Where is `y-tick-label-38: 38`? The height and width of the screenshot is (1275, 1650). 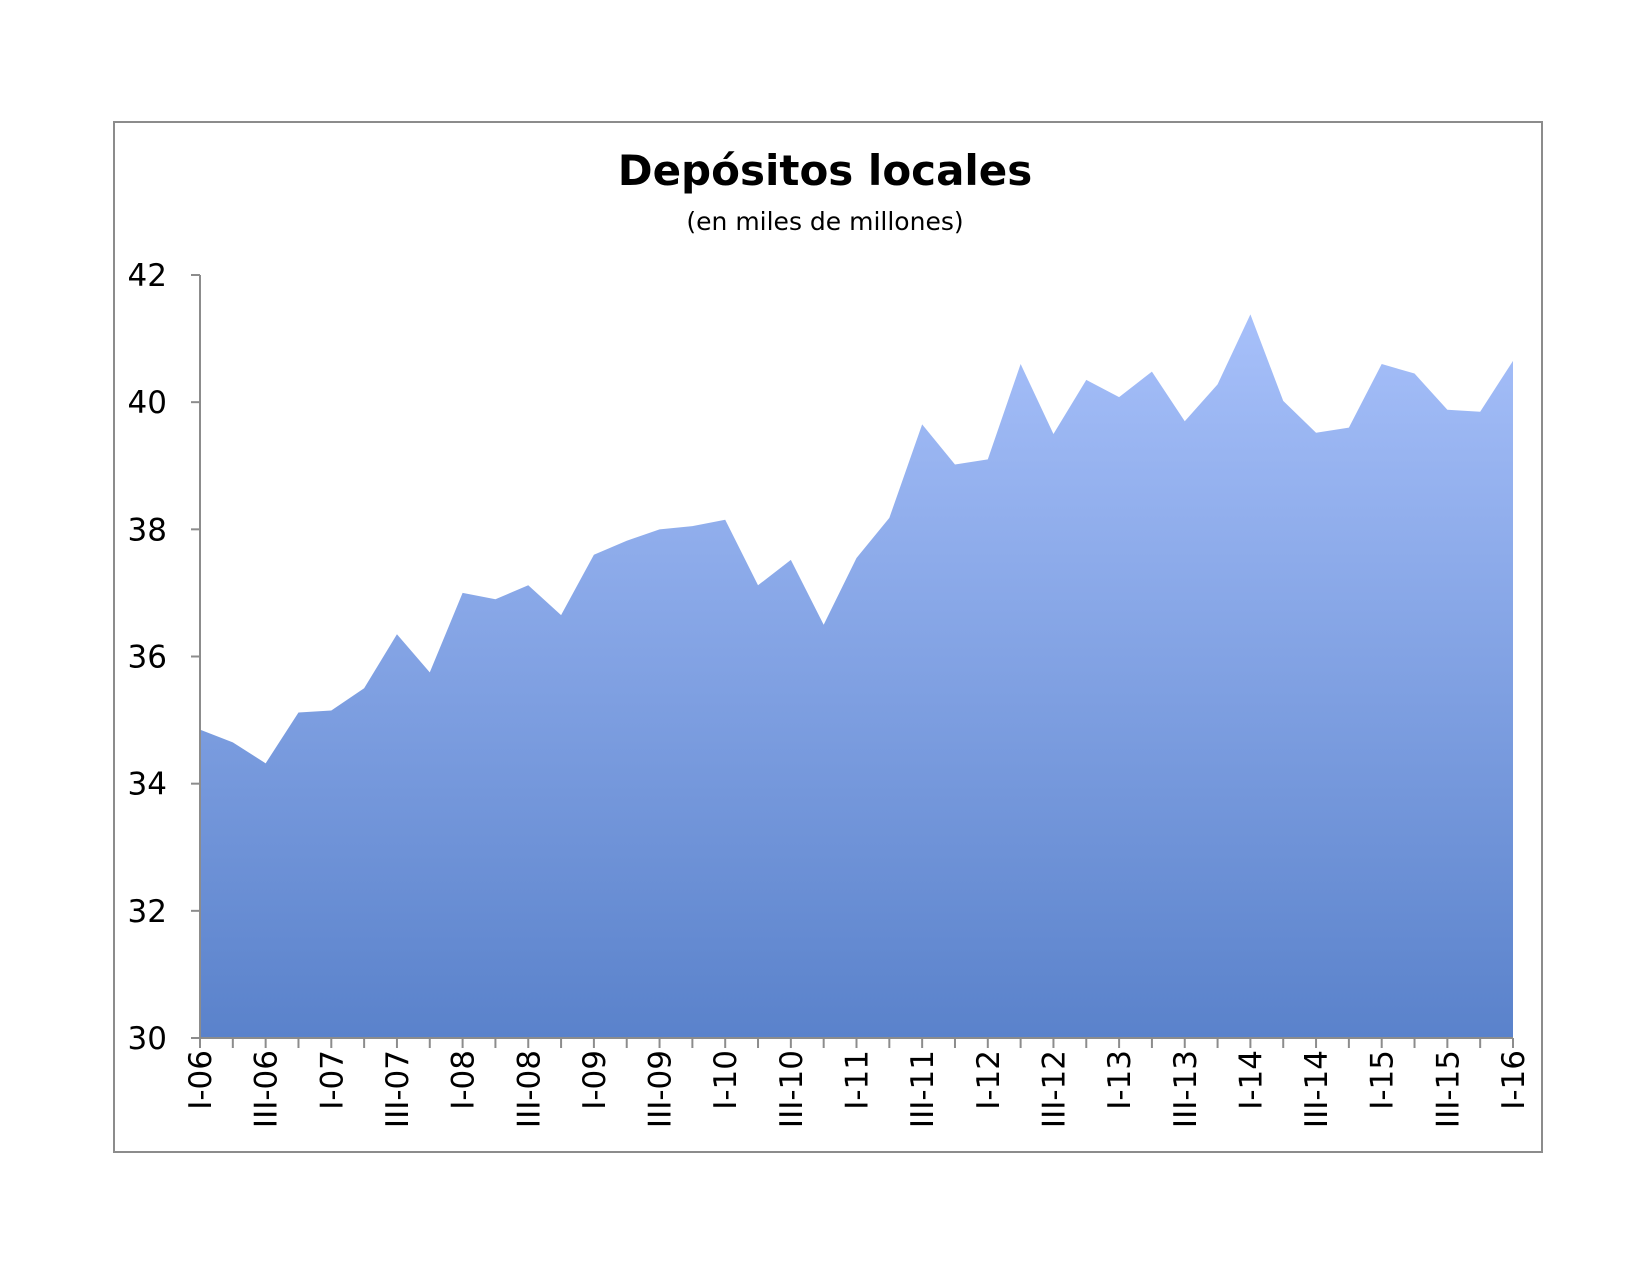 y-tick-label-38: 38 is located at coordinates (147, 530).